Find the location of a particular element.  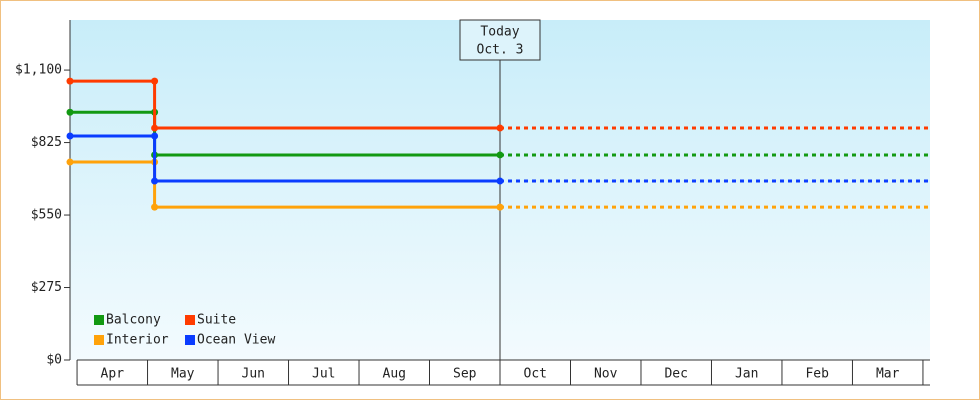

y-tick-label: $0 is located at coordinates (54, 360).